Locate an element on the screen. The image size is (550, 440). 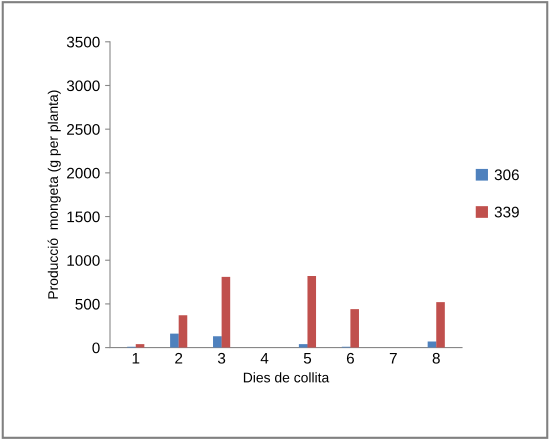
y-tick-label: 2000 is located at coordinates (83, 173).